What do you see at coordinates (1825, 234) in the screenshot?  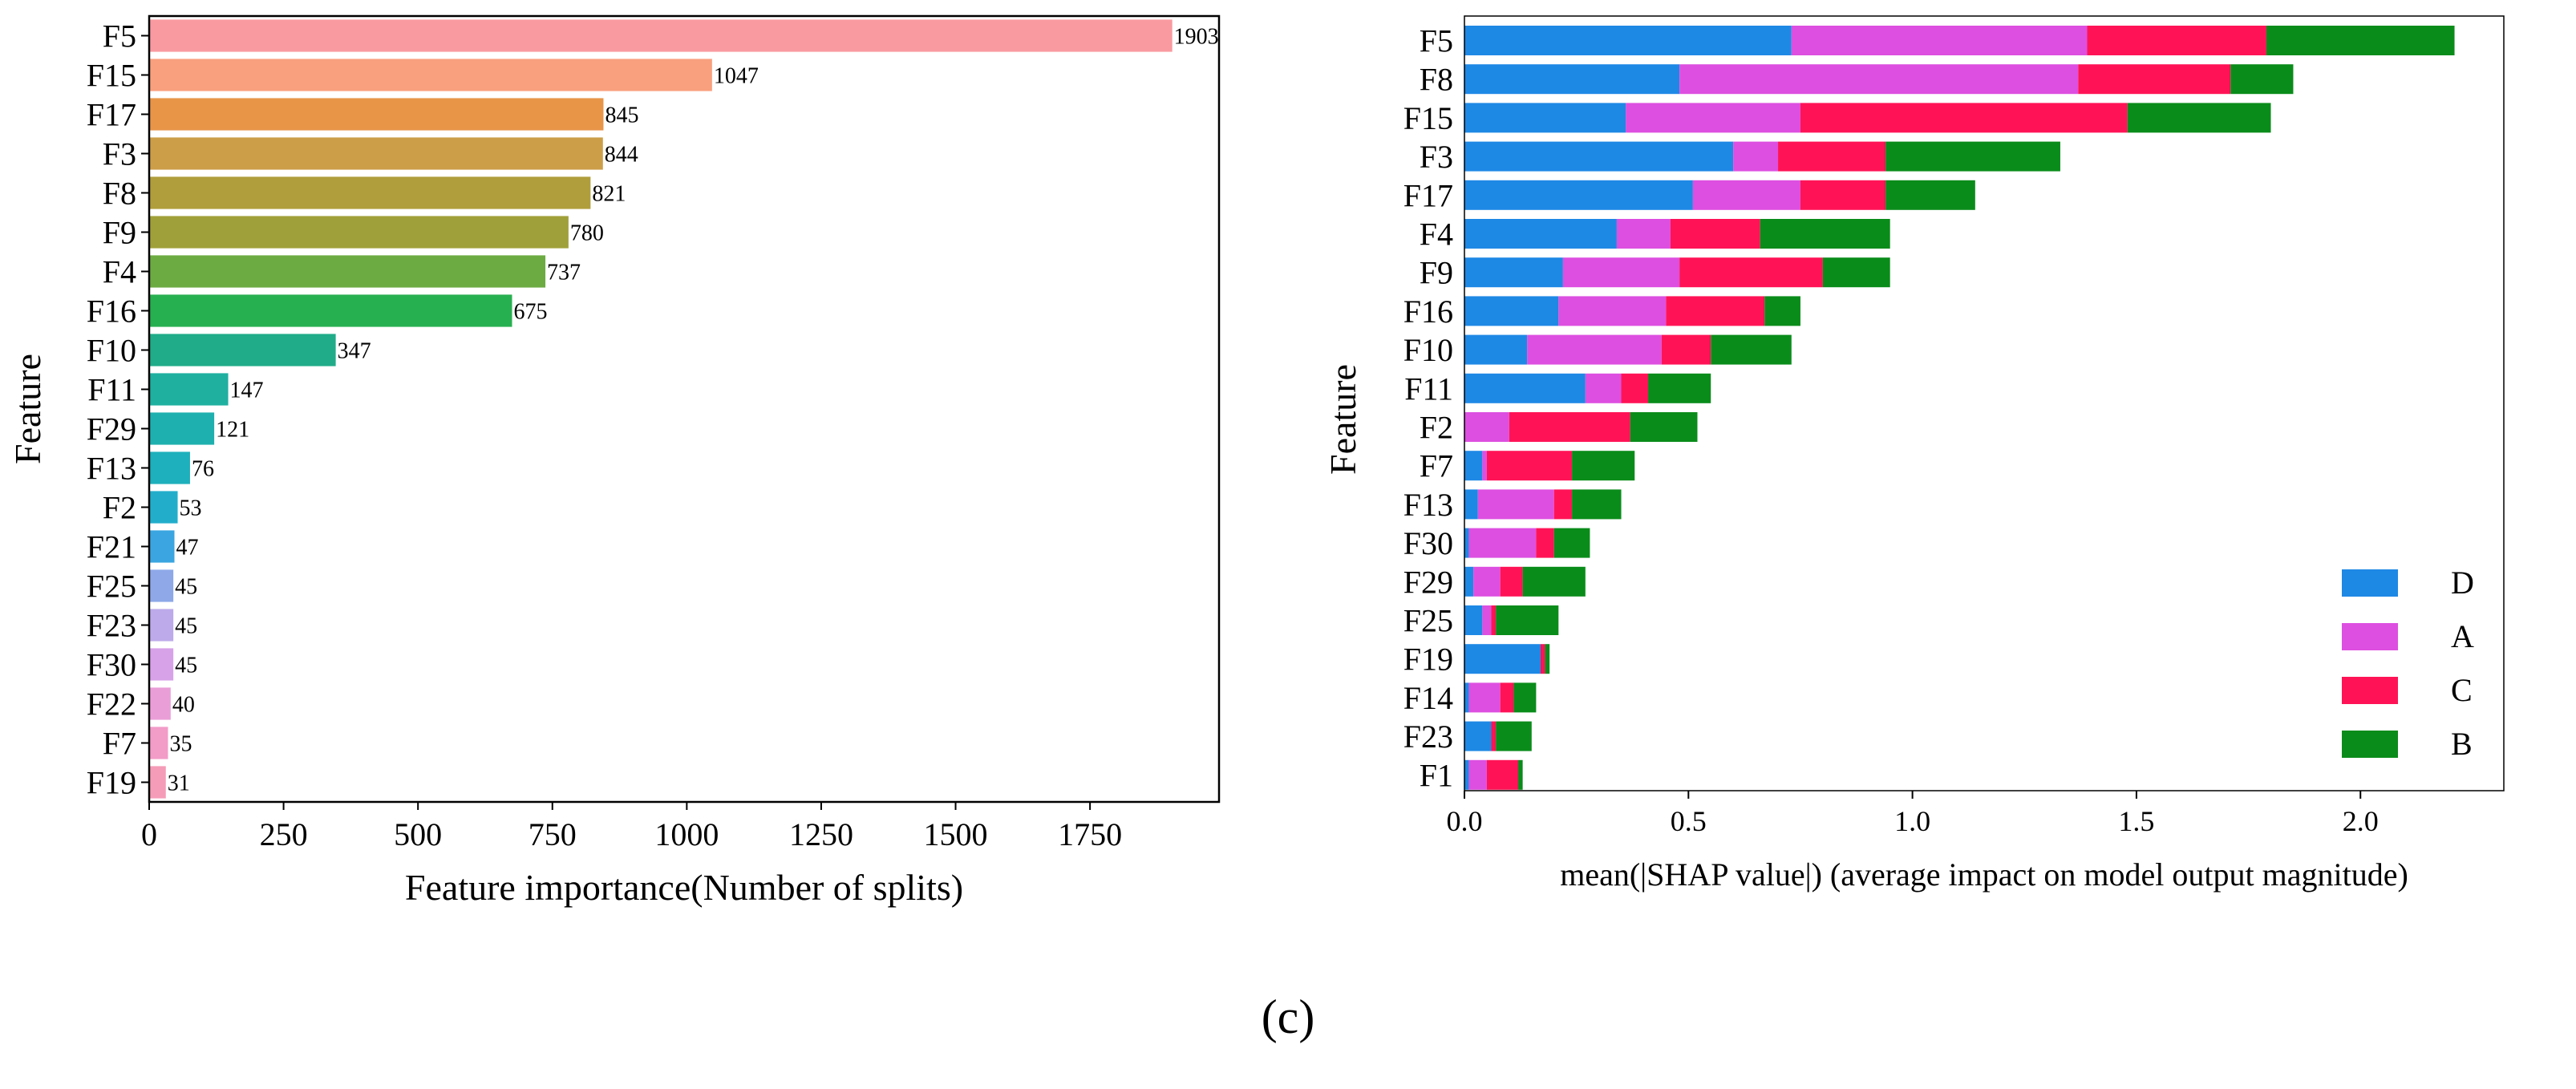 I see `shap-bar-f4-b` at bounding box center [1825, 234].